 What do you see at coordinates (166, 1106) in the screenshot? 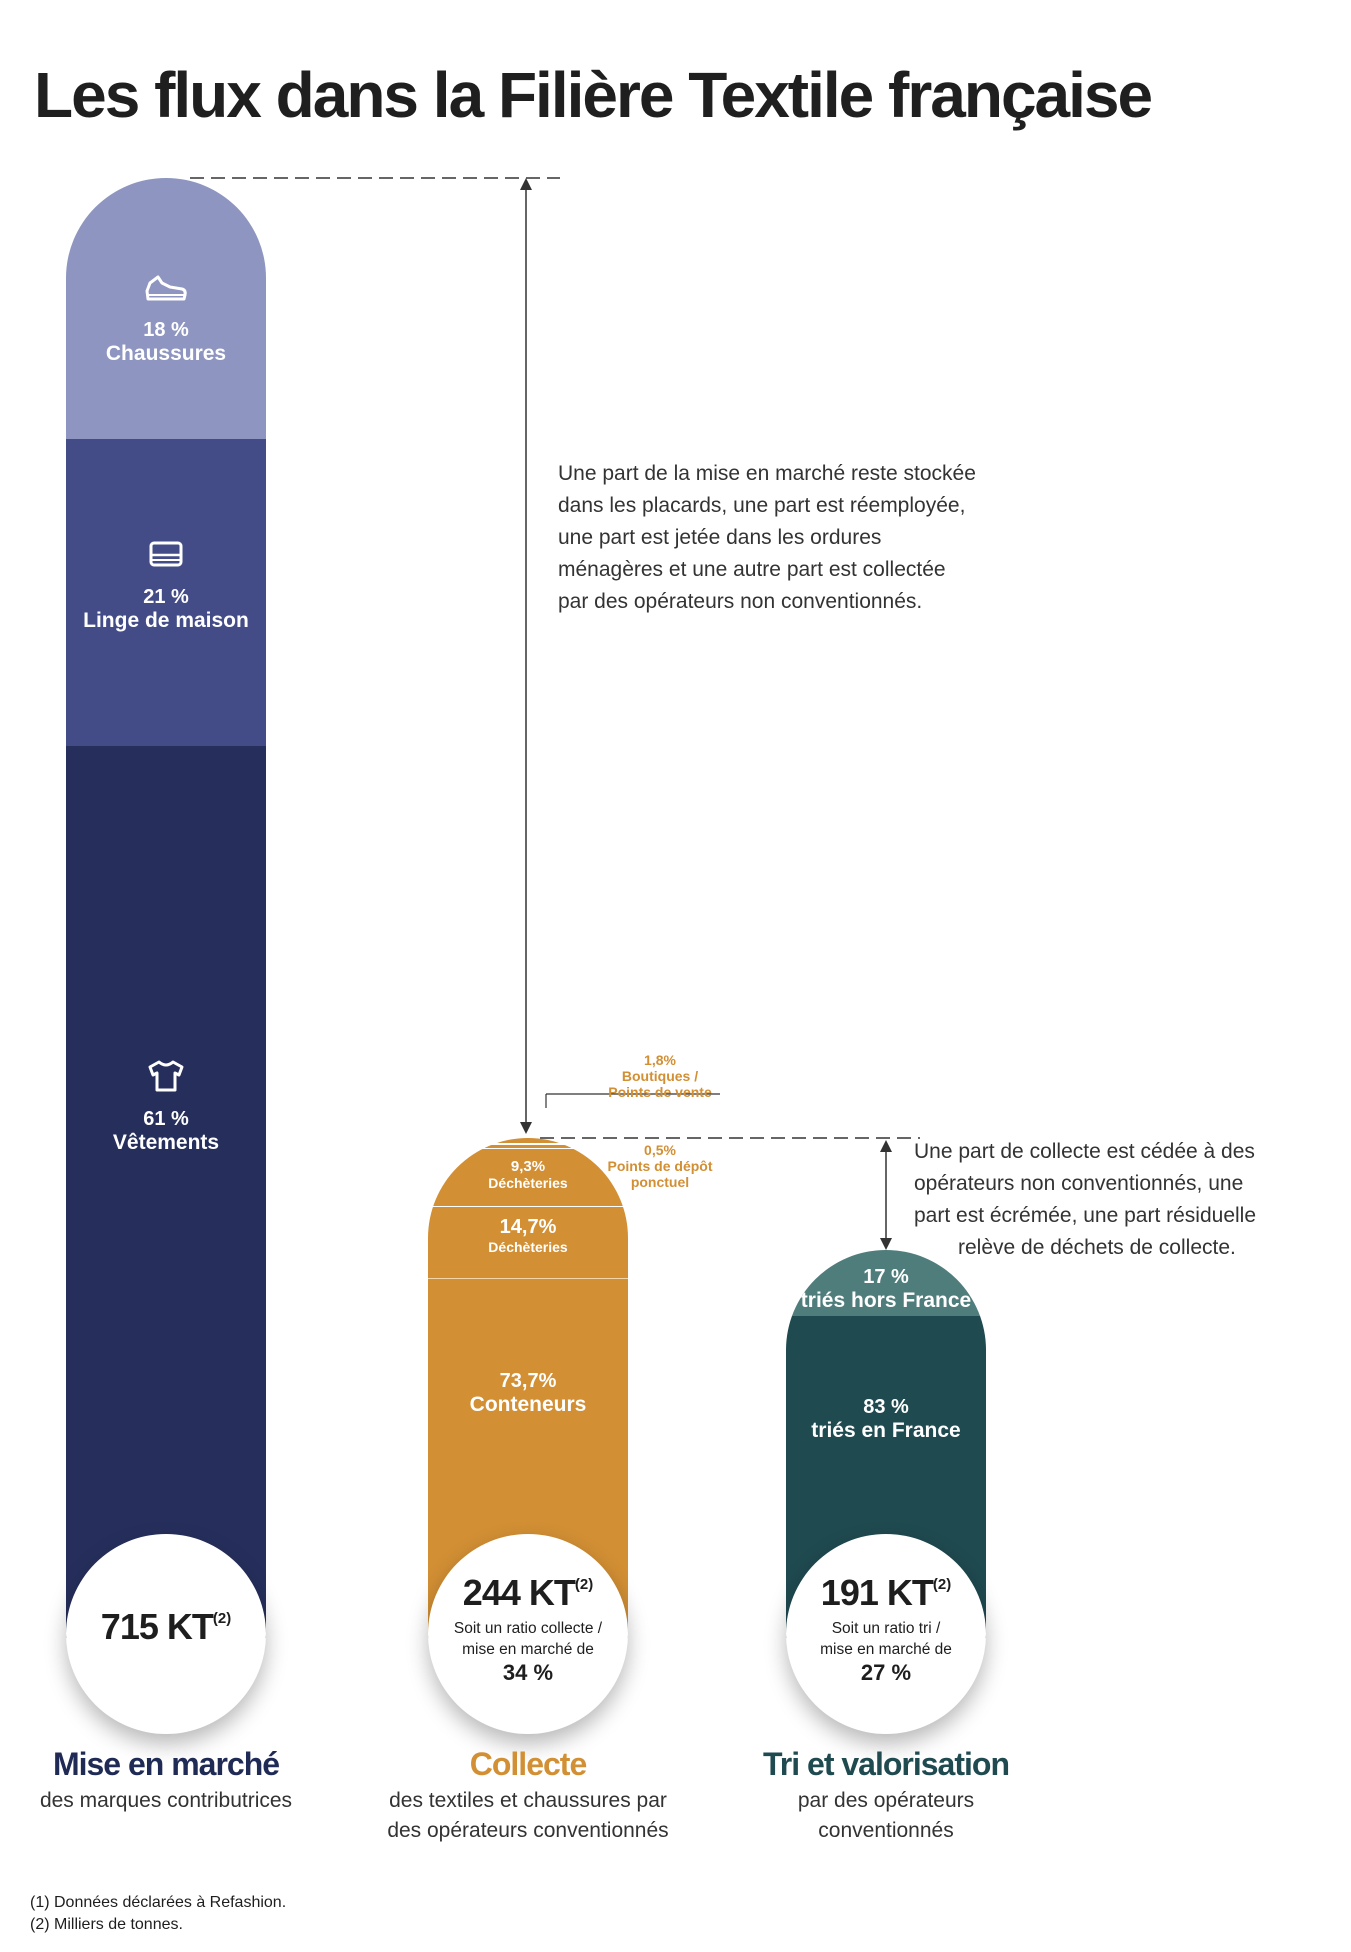
I see `label-vetements: 61 % Vêtements` at bounding box center [166, 1106].